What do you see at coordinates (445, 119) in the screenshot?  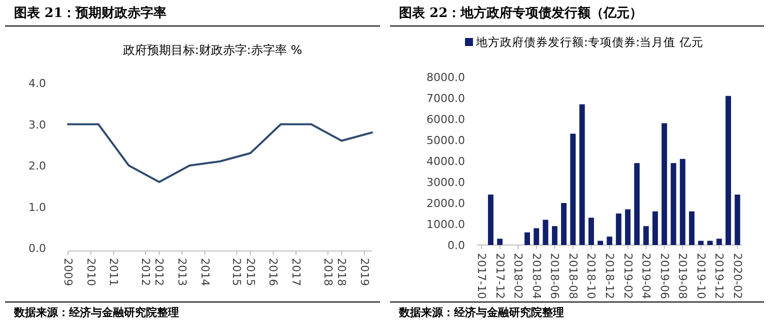 I see `y-tick-label: 6000.0` at bounding box center [445, 119].